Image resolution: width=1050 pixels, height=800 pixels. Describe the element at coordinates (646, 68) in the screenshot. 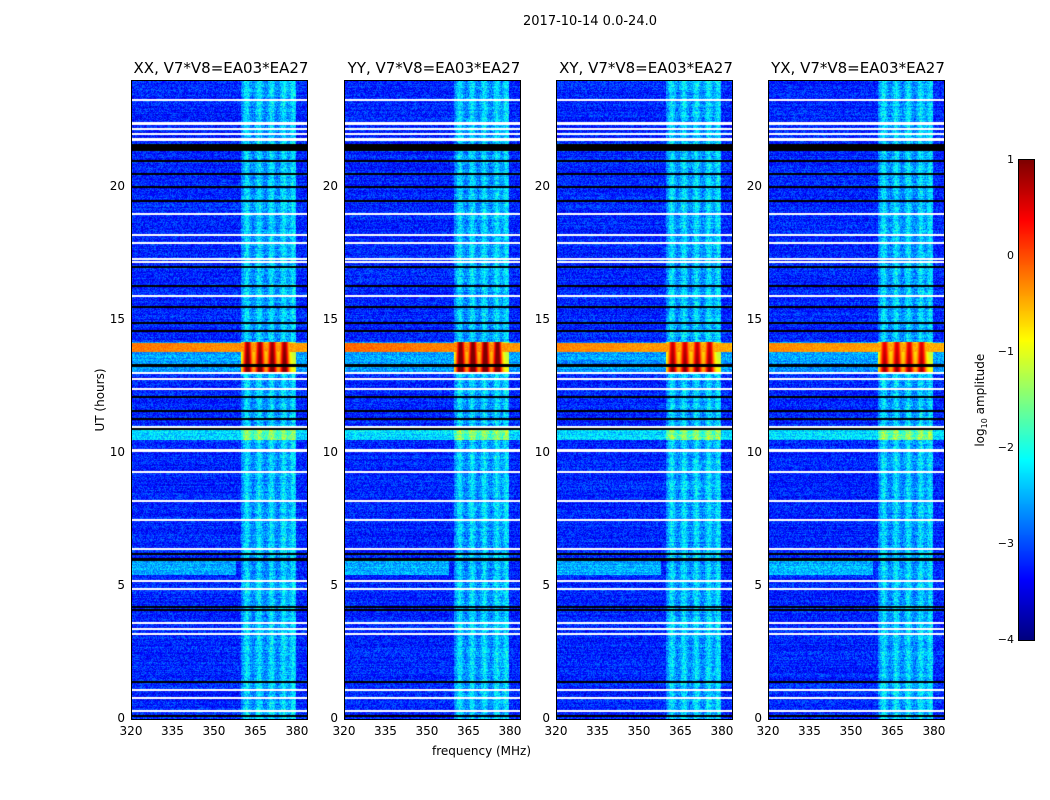

I see `panel-title: XY, V7*V8=EA03*EA27` at that location.